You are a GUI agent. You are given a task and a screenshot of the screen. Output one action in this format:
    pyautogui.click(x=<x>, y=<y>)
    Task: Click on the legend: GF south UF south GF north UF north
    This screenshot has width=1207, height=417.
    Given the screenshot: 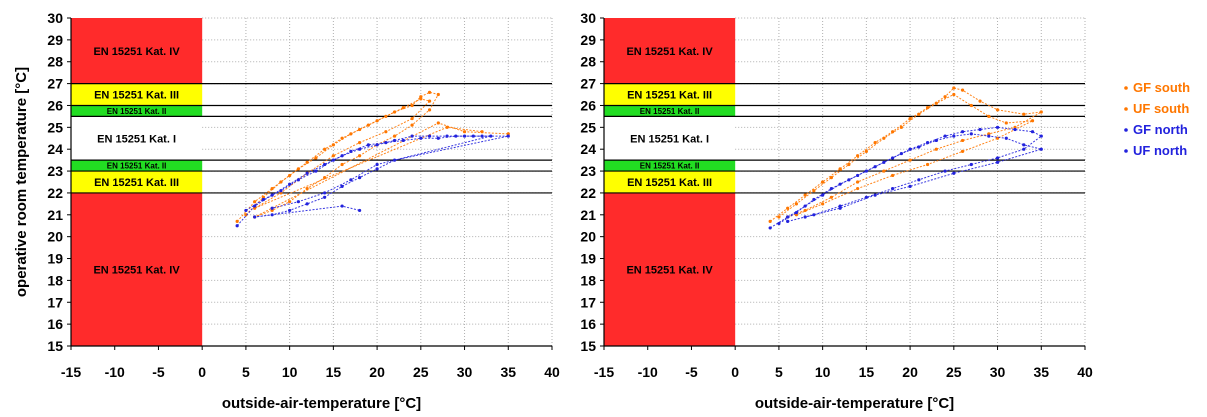 What is the action you would take?
    pyautogui.click(x=1157, y=119)
    